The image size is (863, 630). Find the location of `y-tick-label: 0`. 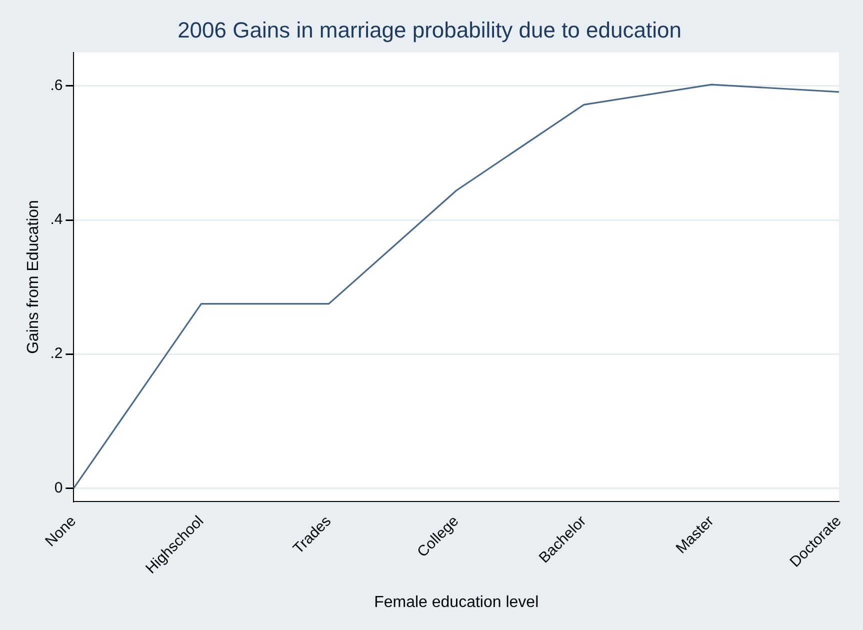

y-tick-label: 0 is located at coordinates (58, 487).